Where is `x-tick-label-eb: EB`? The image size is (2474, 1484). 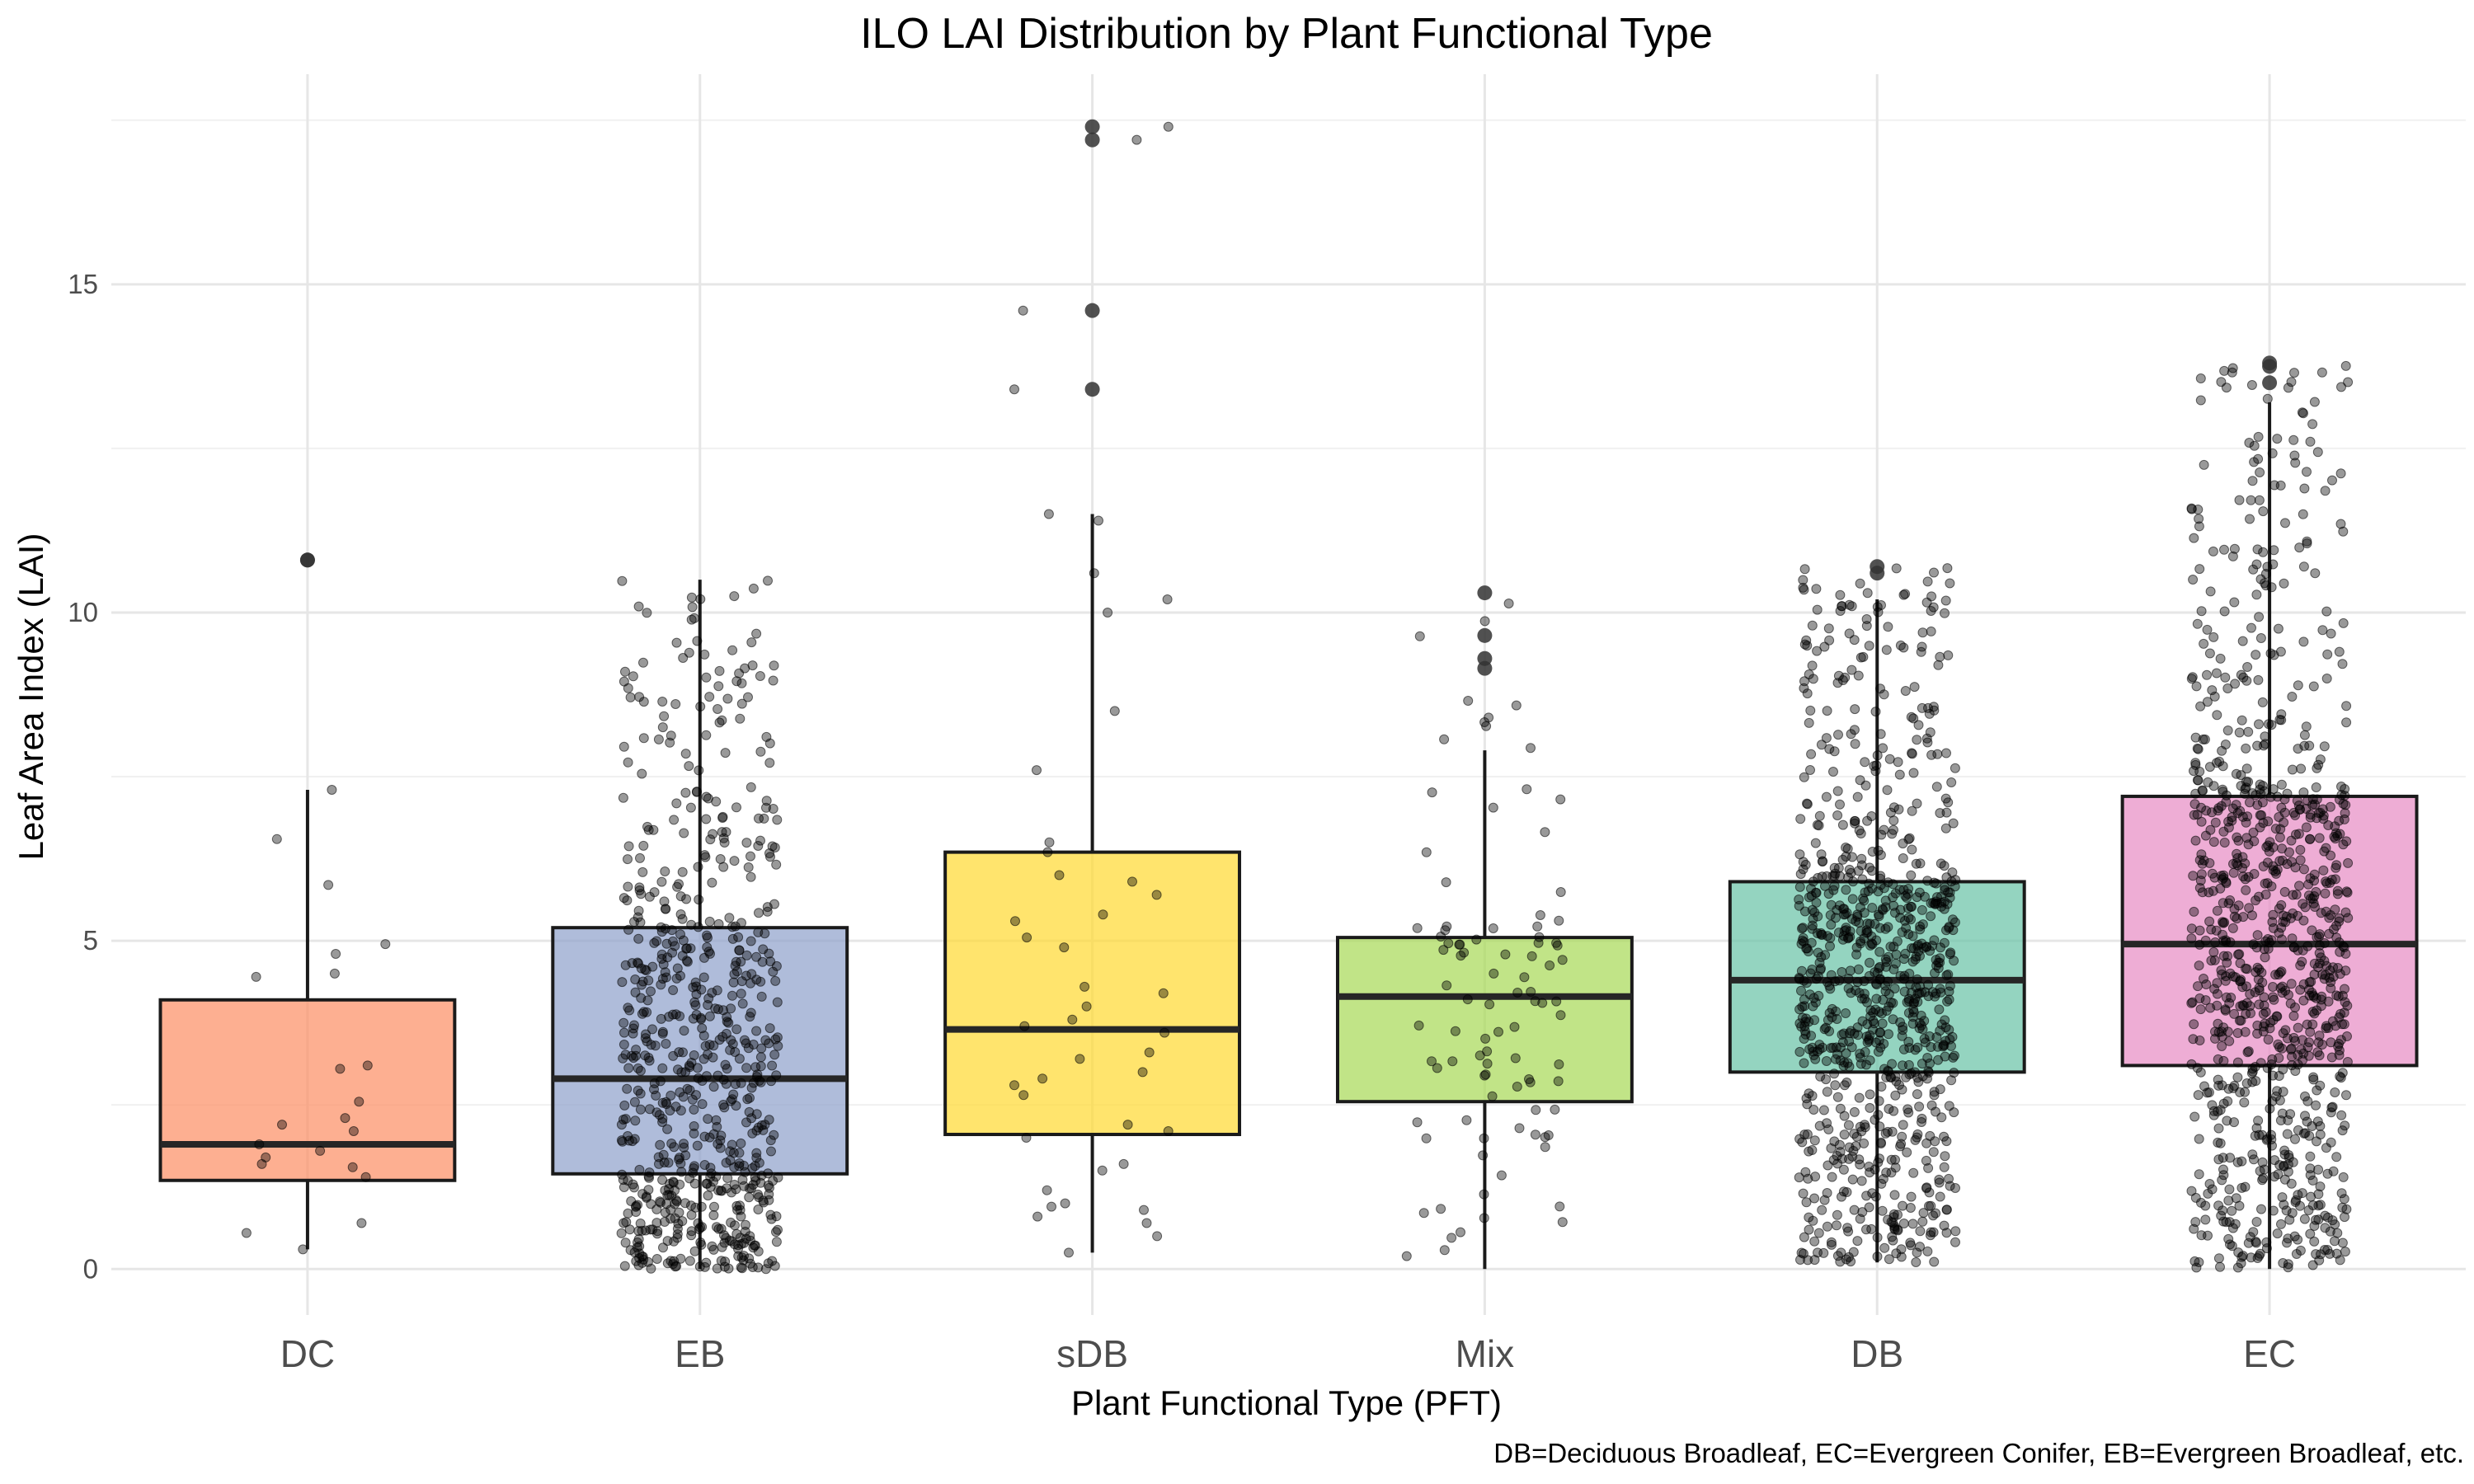 x-tick-label-eb: EB is located at coordinates (700, 1353).